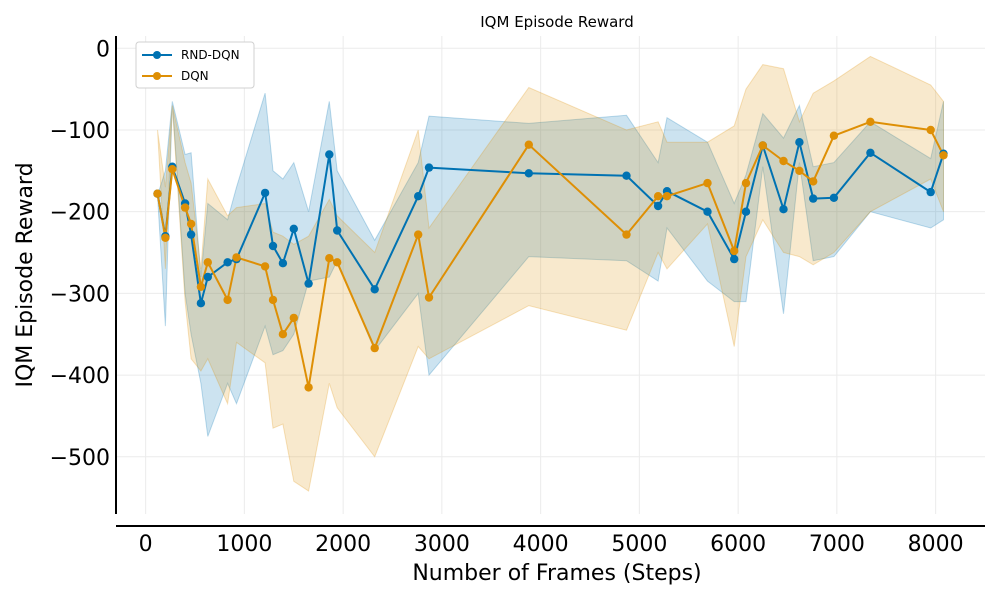 Image resolution: width=1000 pixels, height=600 pixels. I want to click on x-tick-label: 0, so click(146, 544).